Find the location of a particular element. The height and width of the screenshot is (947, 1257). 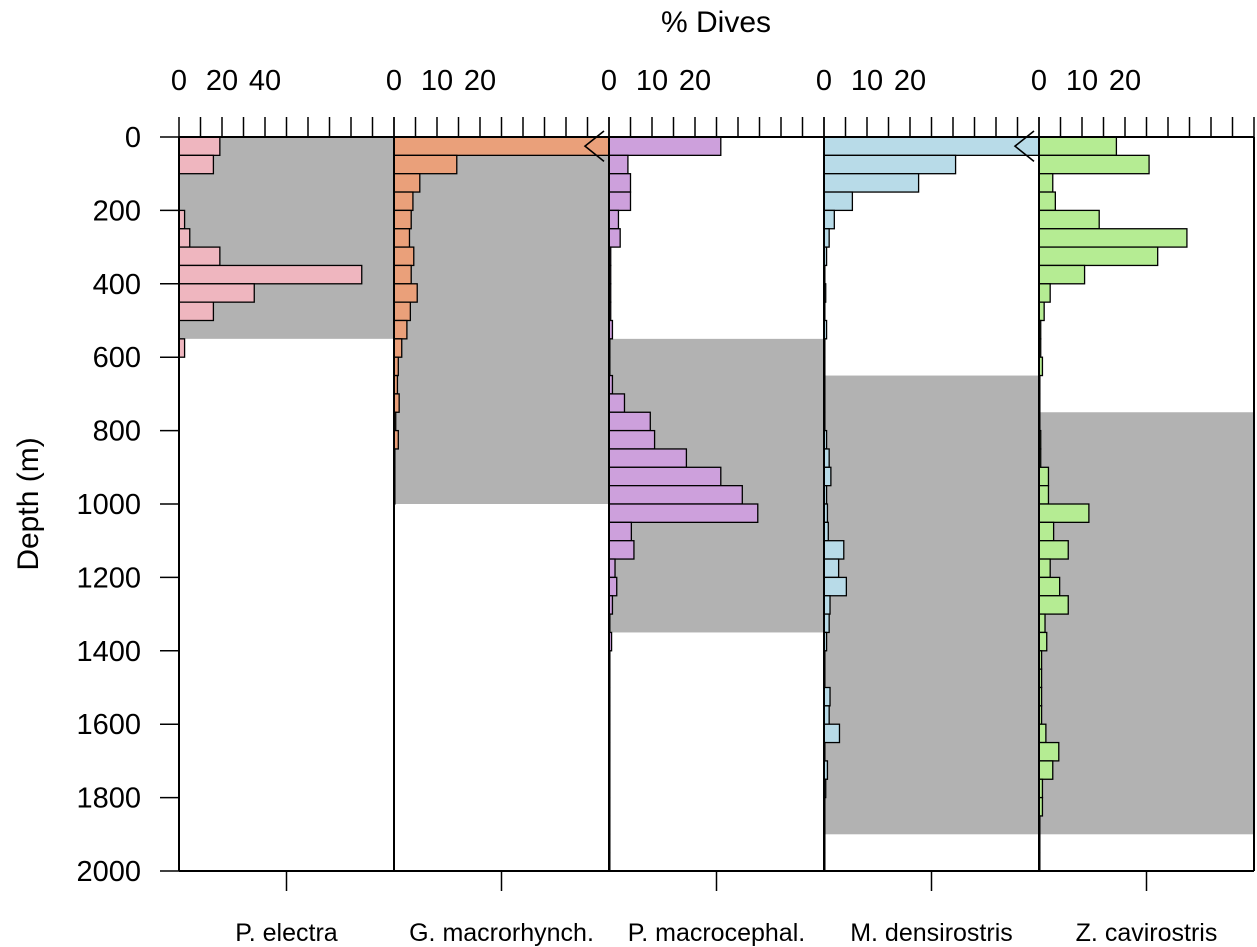

y-tick-label: 1800 is located at coordinates (108, 799).